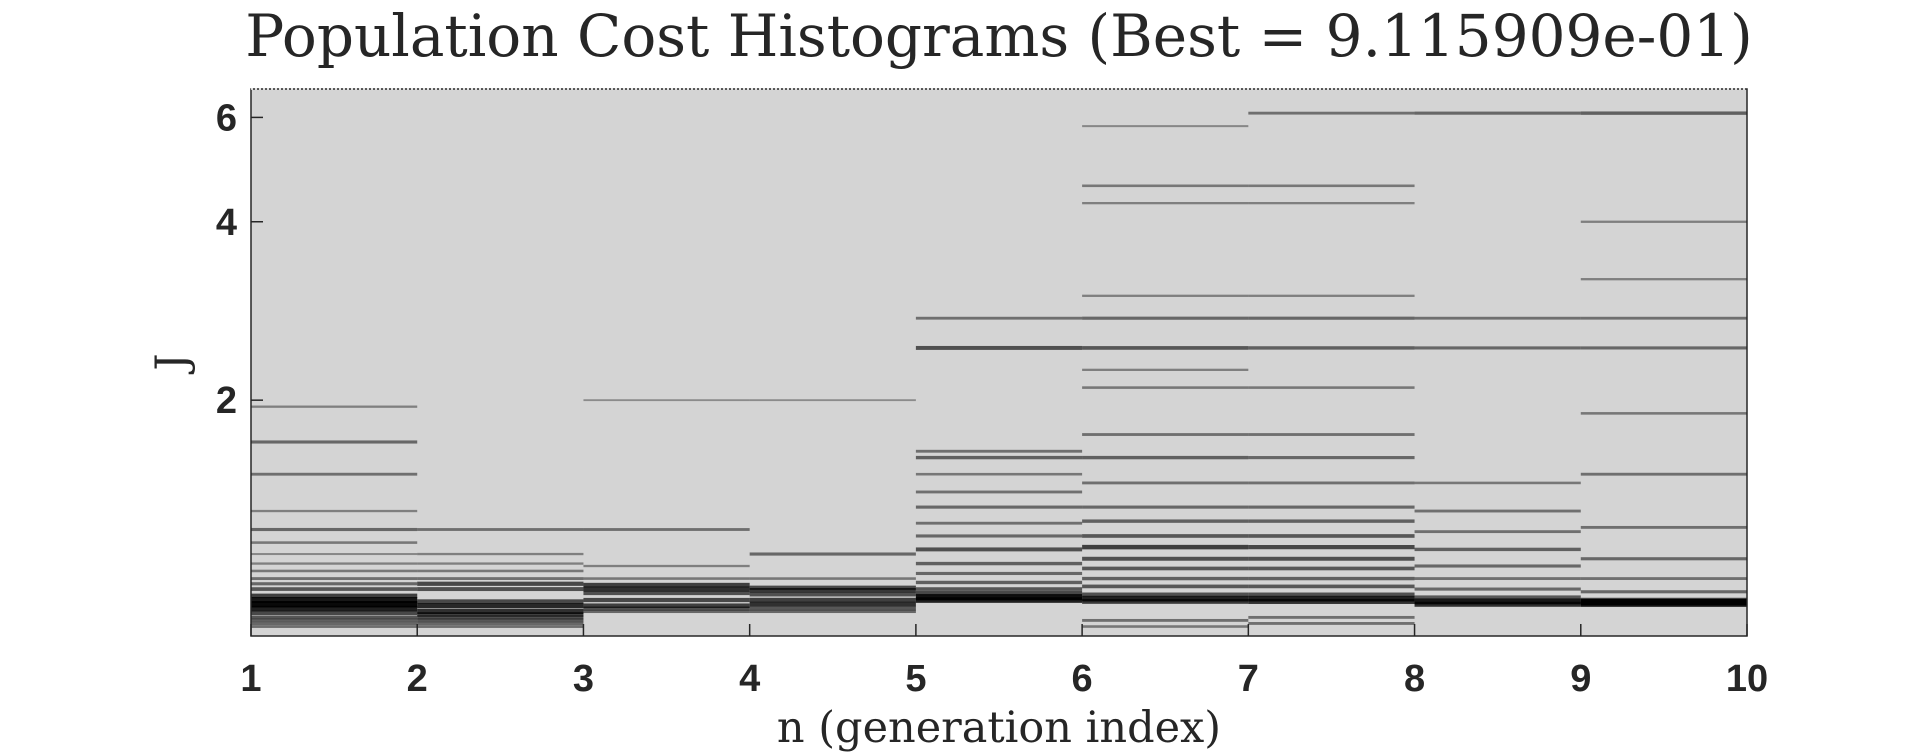 Image resolution: width=1920 pixels, height=755 pixels. What do you see at coordinates (1663, 318) in the screenshot?
I see `heatmap-band-gen9-row11` at bounding box center [1663, 318].